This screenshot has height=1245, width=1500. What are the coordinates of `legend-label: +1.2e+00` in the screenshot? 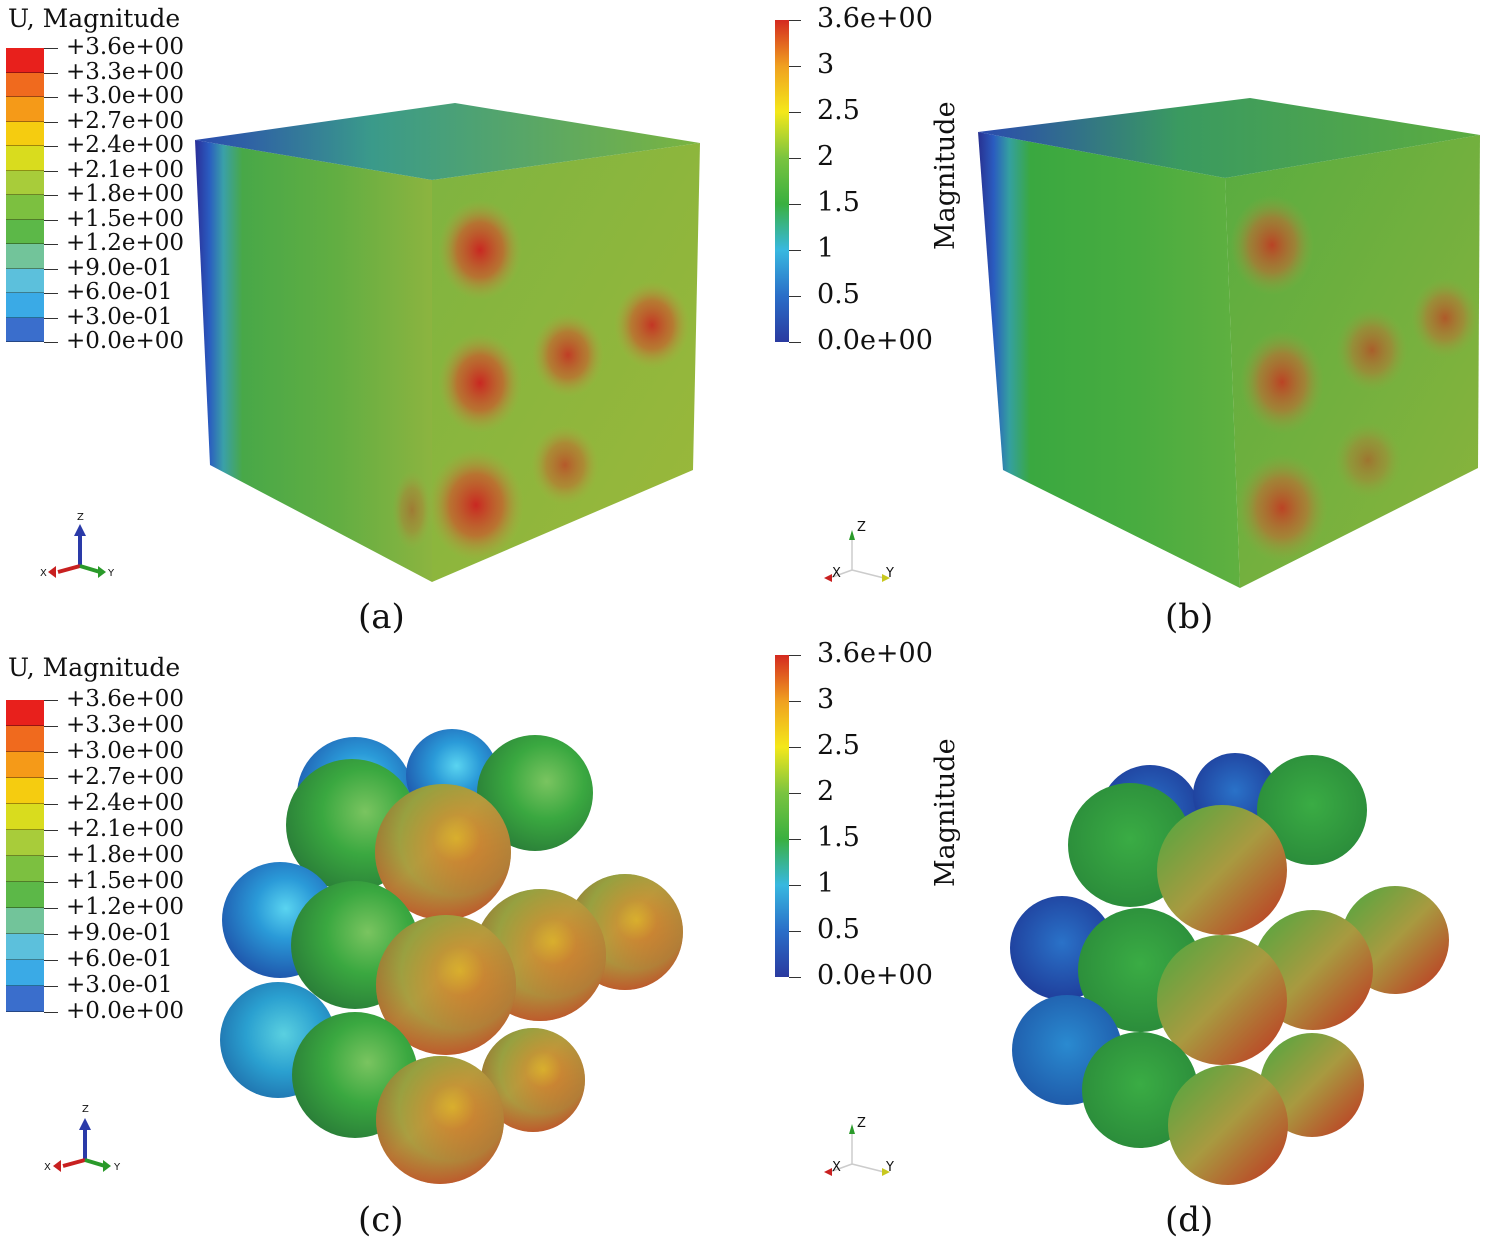 It's located at (125, 907).